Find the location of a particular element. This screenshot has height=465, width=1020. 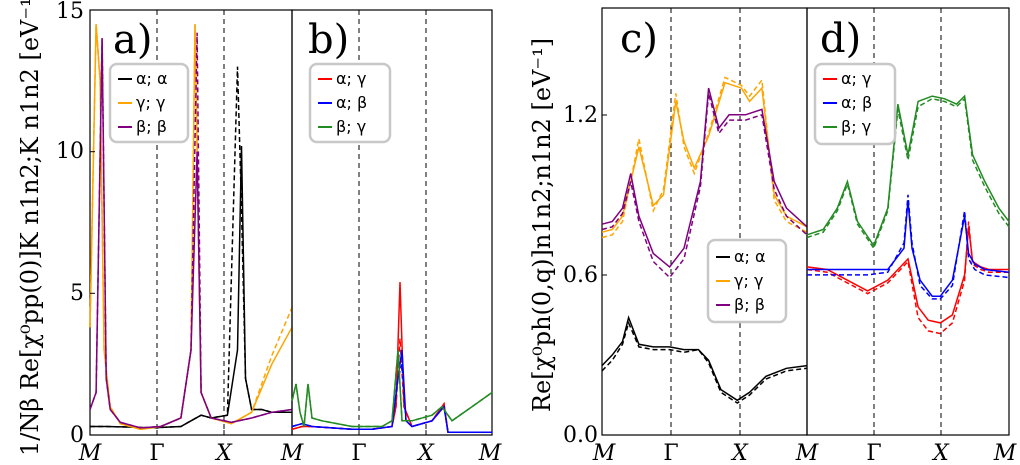

series-line-ββ is located at coordinates (704, 177).